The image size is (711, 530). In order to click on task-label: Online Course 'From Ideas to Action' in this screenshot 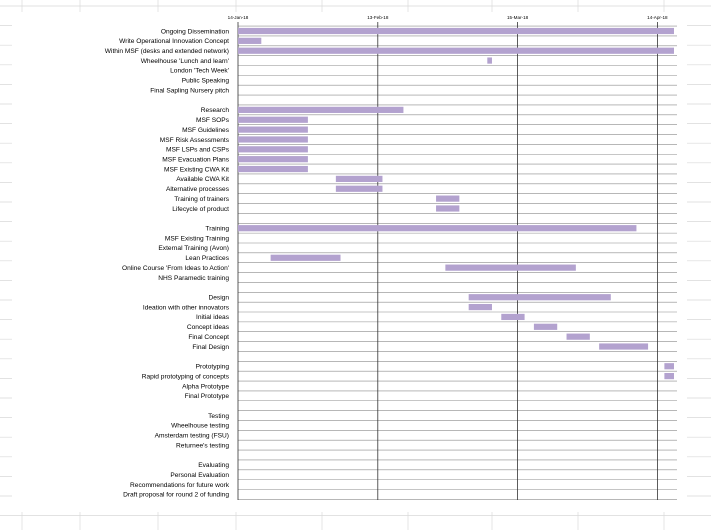, I will do `click(175, 268)`.